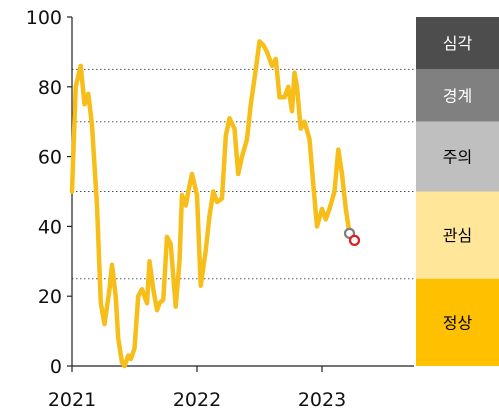  I want to click on x-tick-labels: 2021 2022 2023, so click(197, 400).